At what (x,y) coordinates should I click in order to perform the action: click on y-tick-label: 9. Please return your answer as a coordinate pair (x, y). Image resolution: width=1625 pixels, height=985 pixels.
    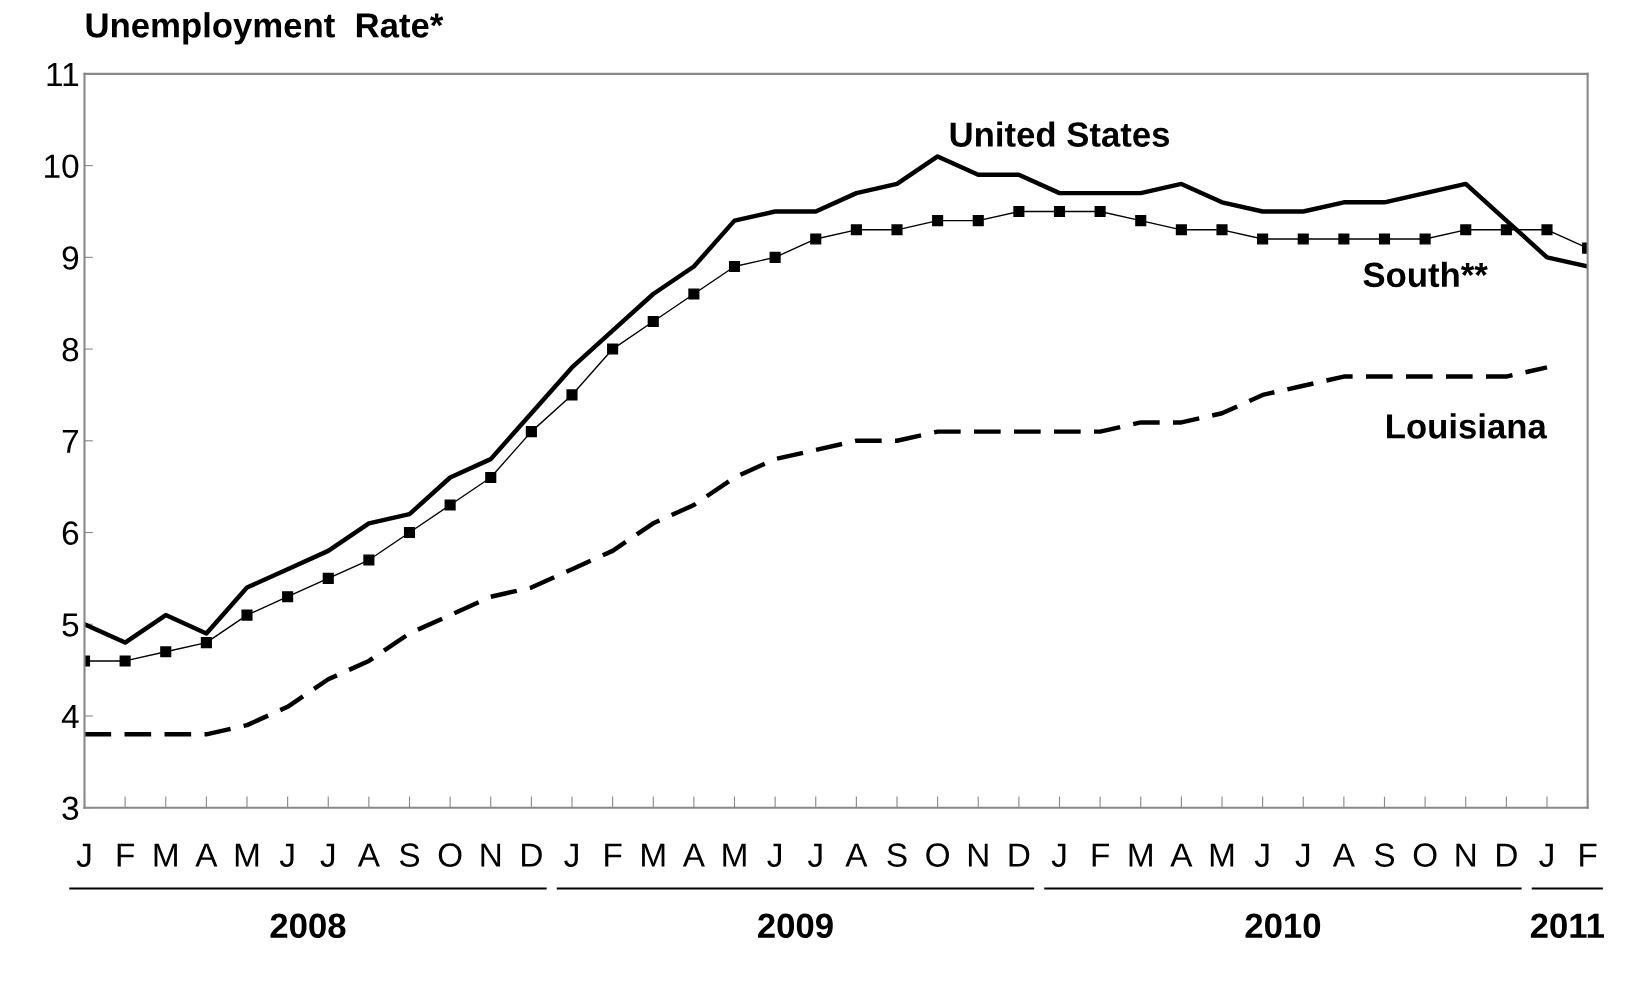
    Looking at the image, I should click on (70, 258).